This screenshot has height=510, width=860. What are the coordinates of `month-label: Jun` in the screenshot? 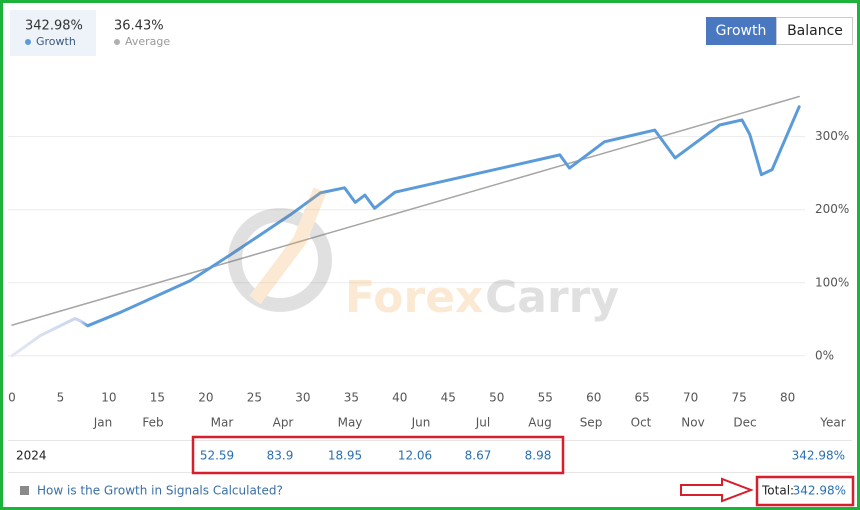 It's located at (421, 423).